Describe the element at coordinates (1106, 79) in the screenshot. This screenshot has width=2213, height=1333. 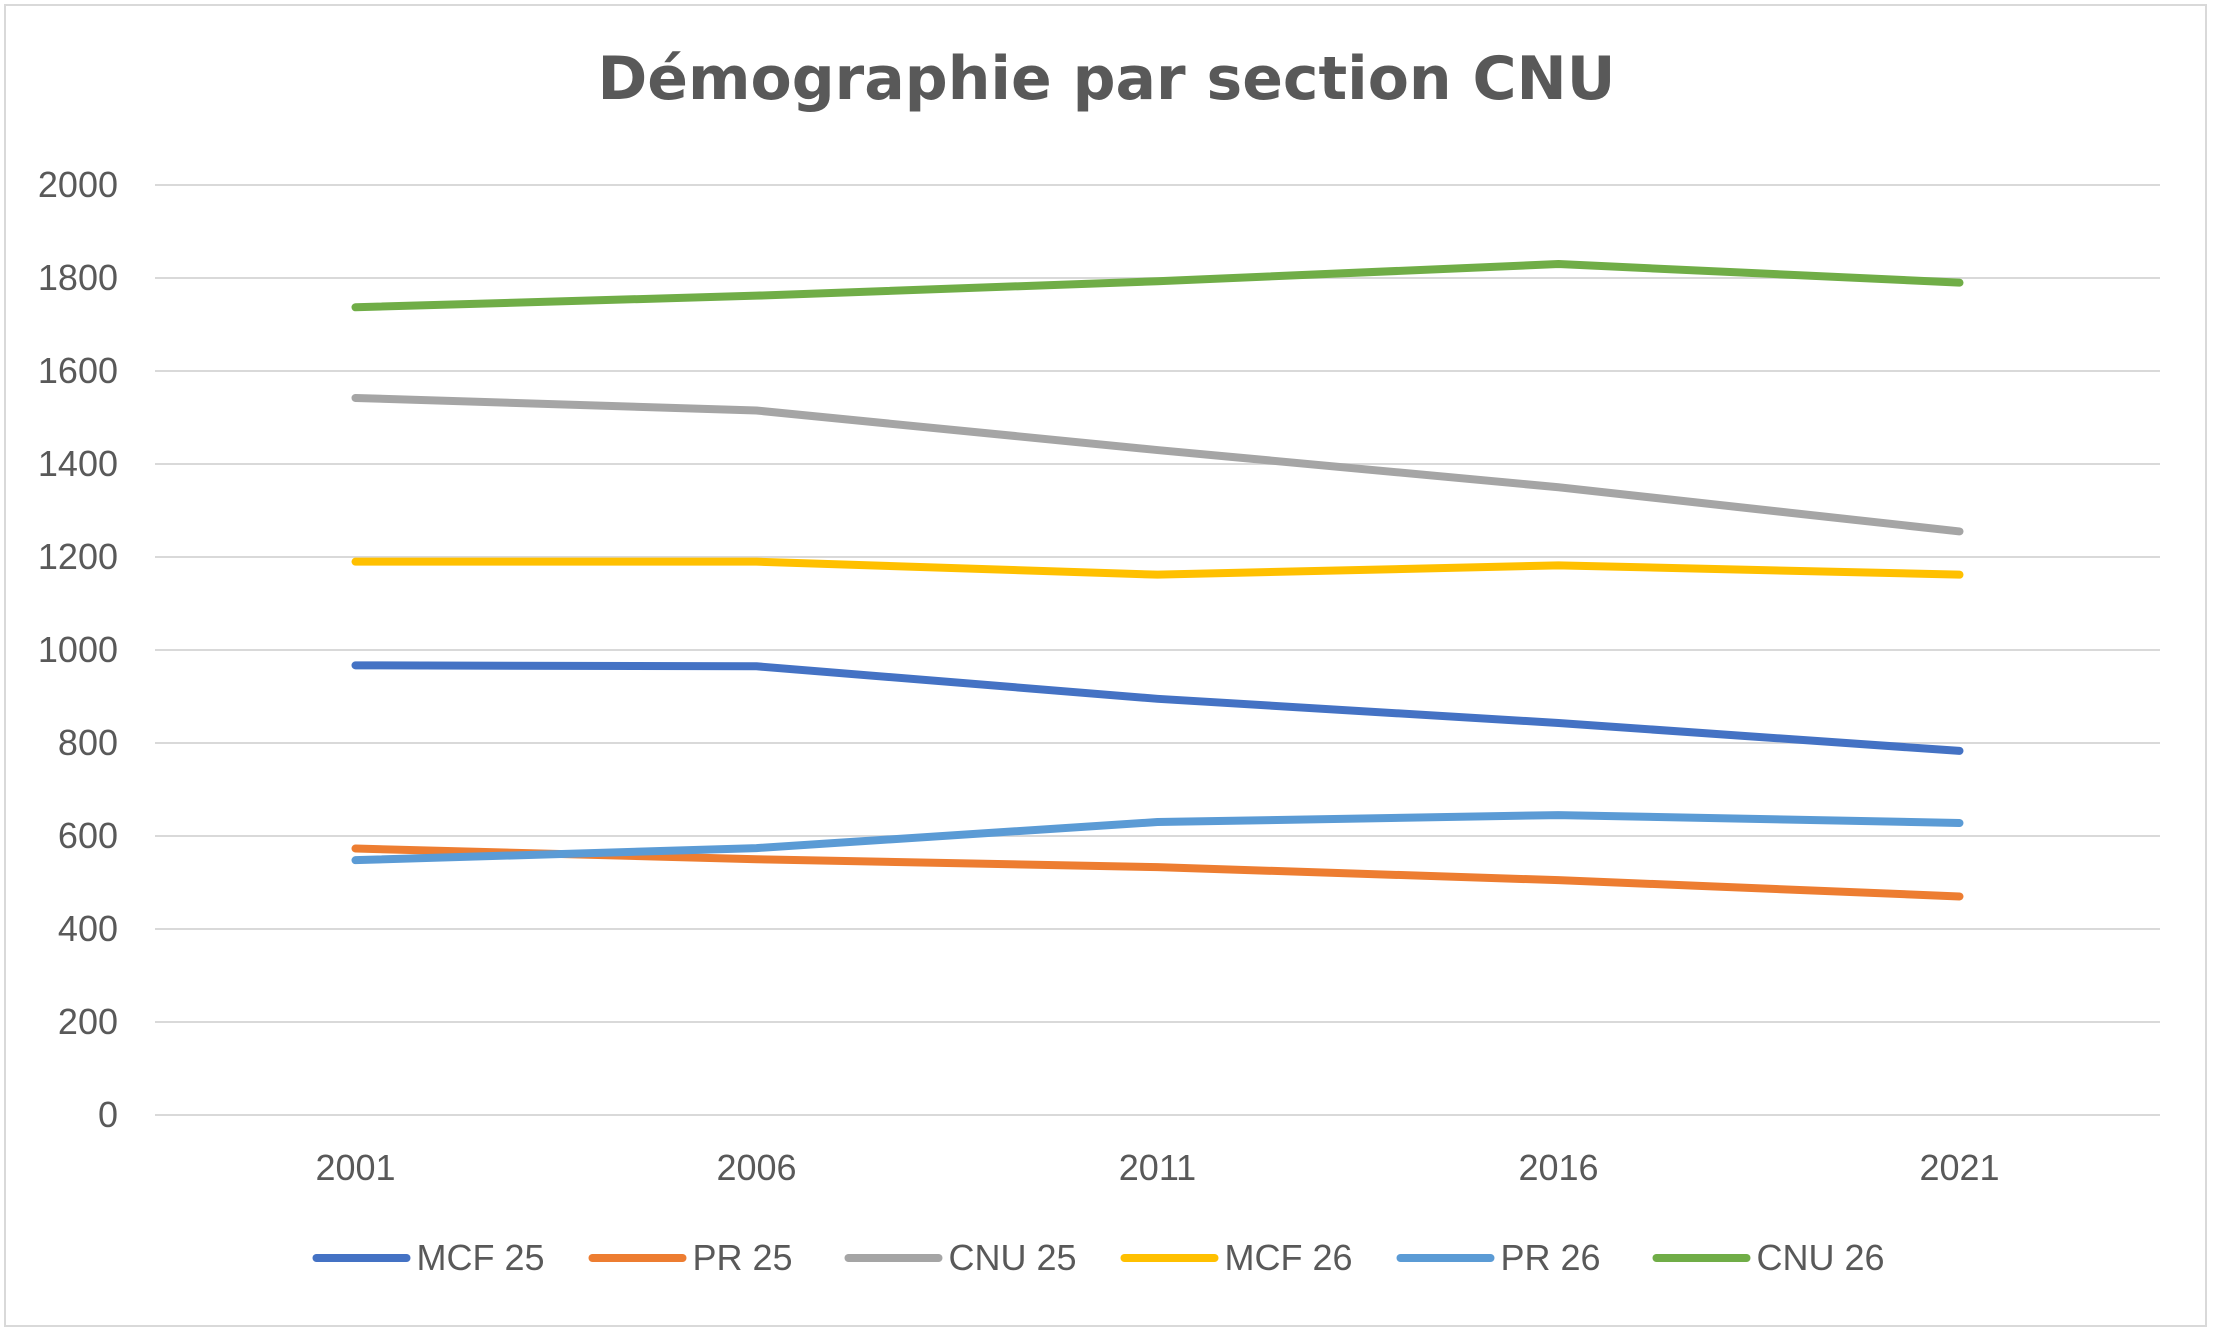
I see `chart-title: Démographie par section CNU` at that location.